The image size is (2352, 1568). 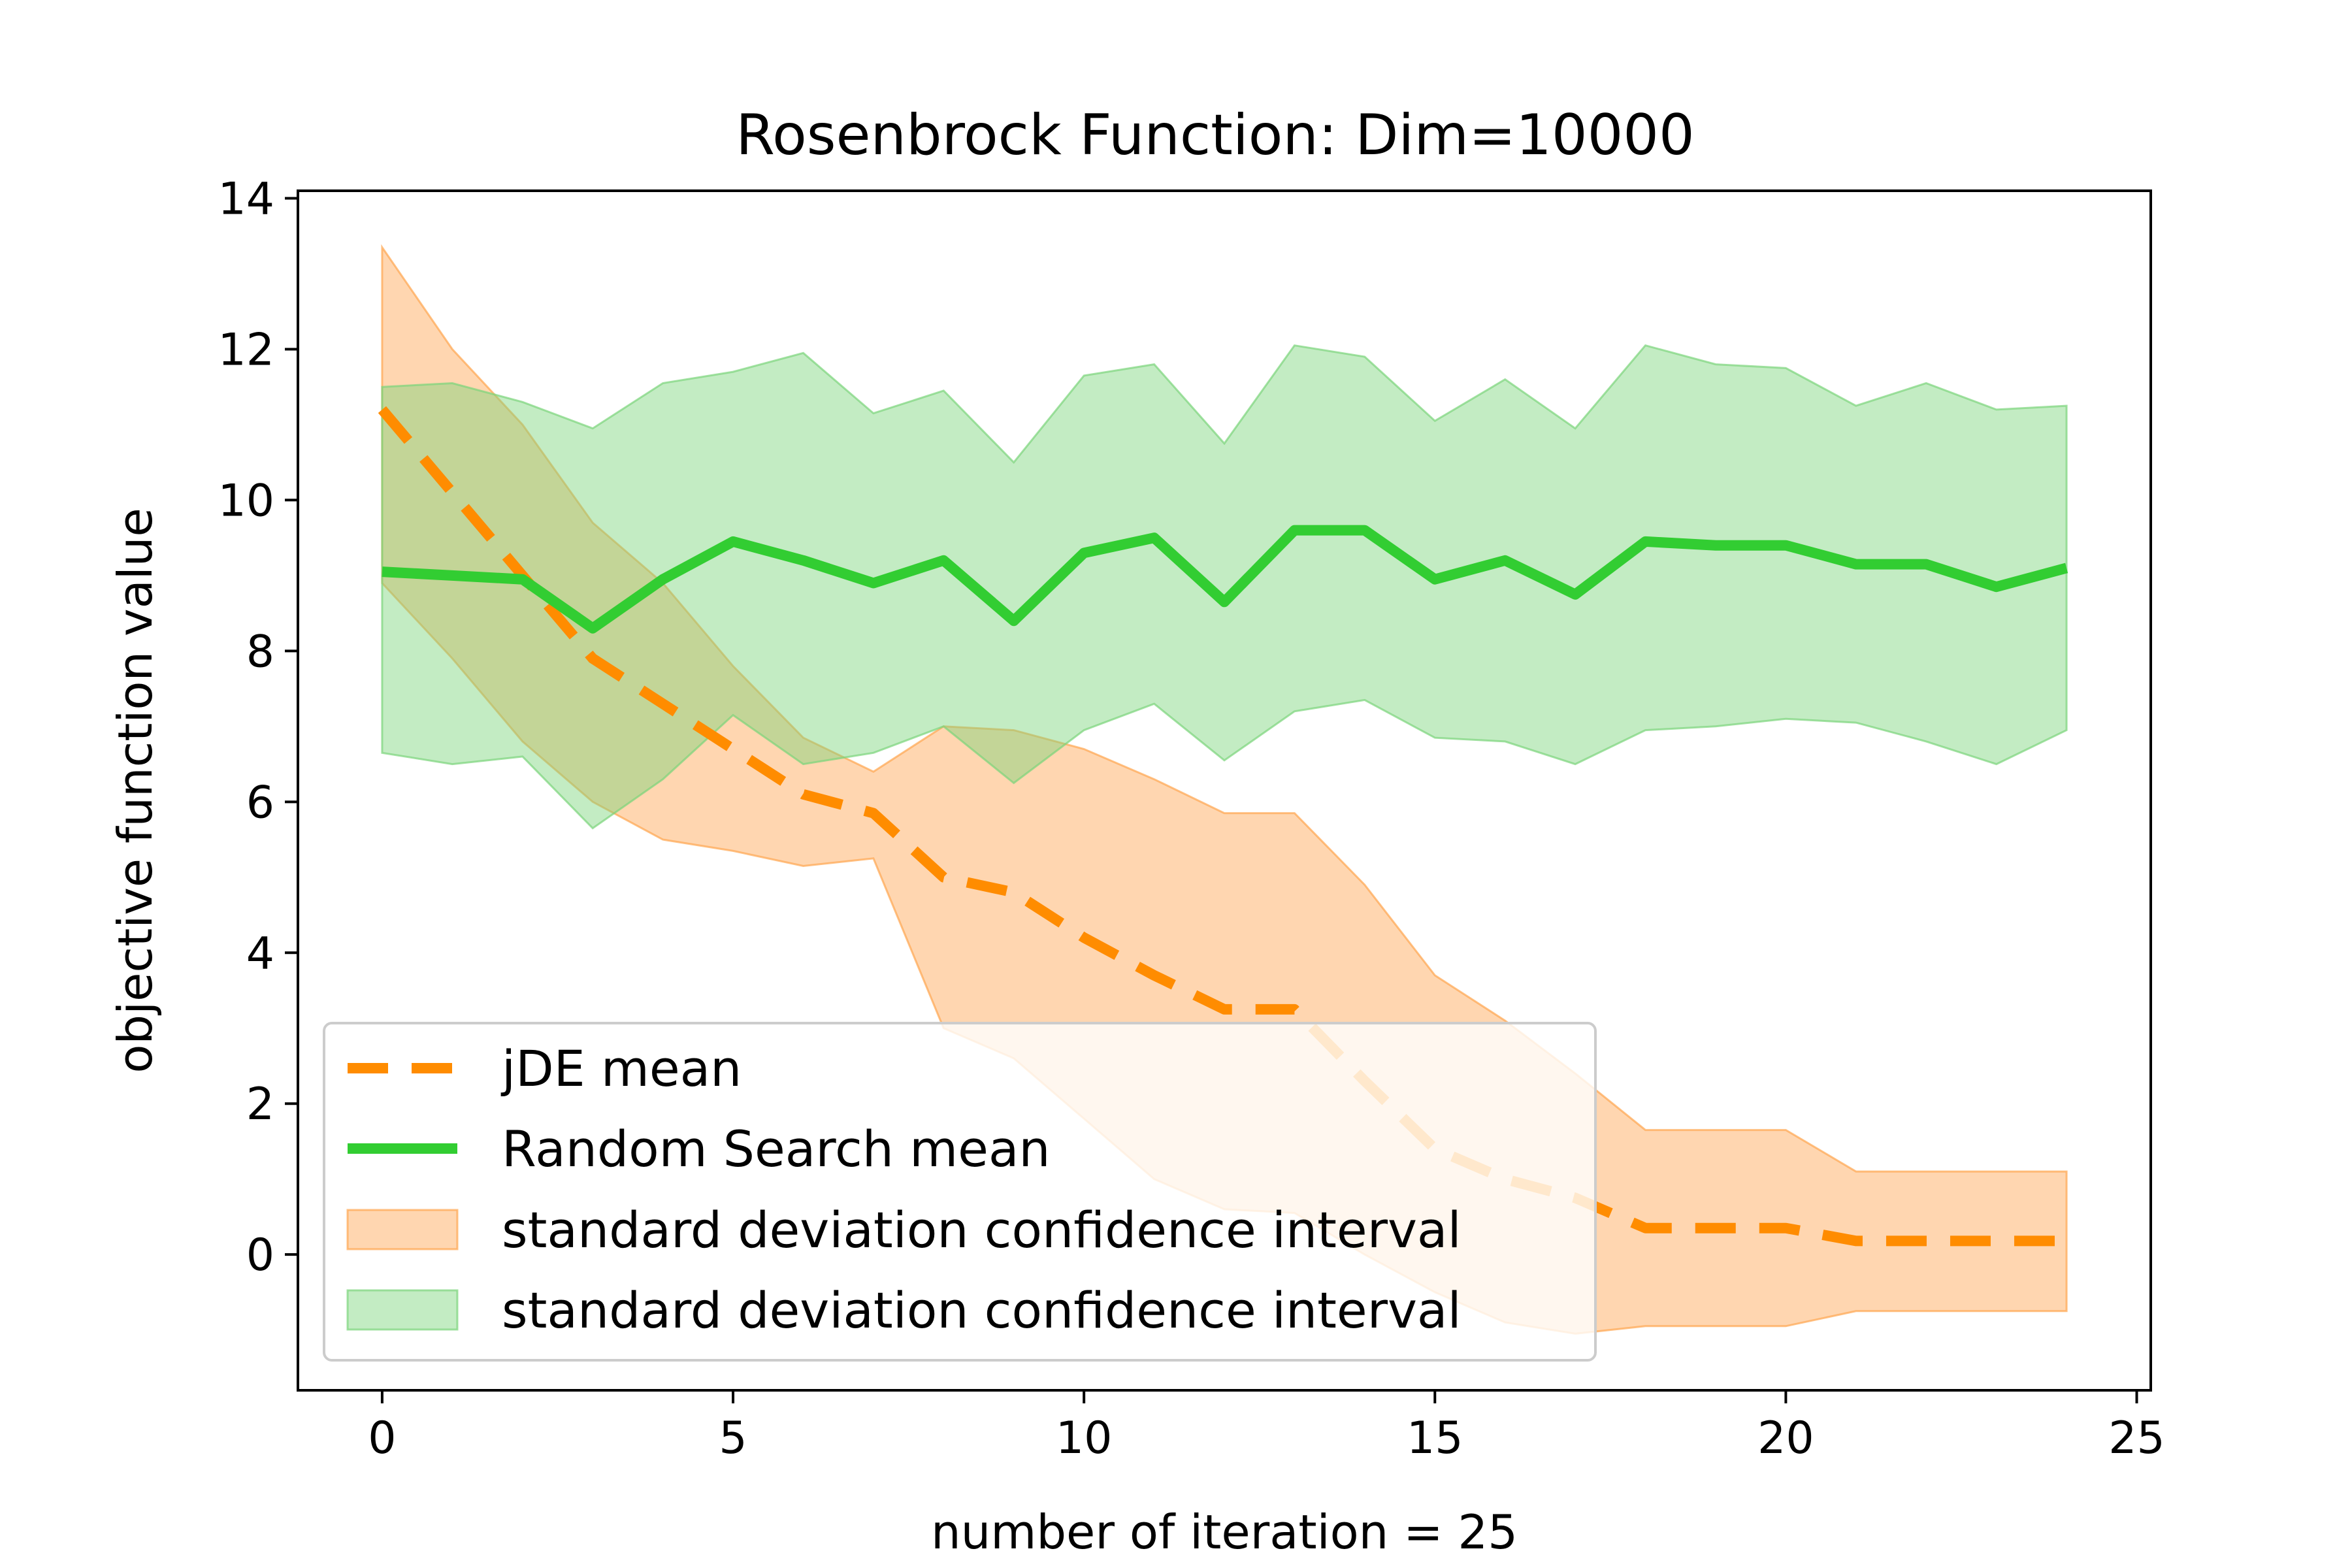 I want to click on y-tick-label: 6, so click(x=260, y=802).